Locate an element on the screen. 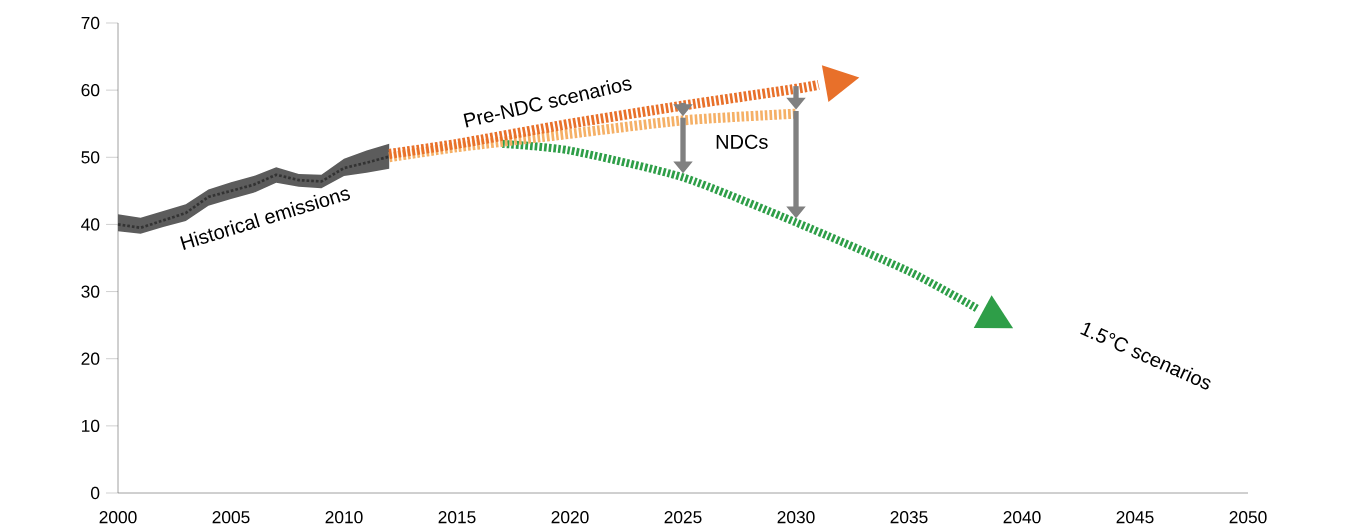 The height and width of the screenshot is (529, 1349). x-tick-label: 2045 is located at coordinates (1135, 517).